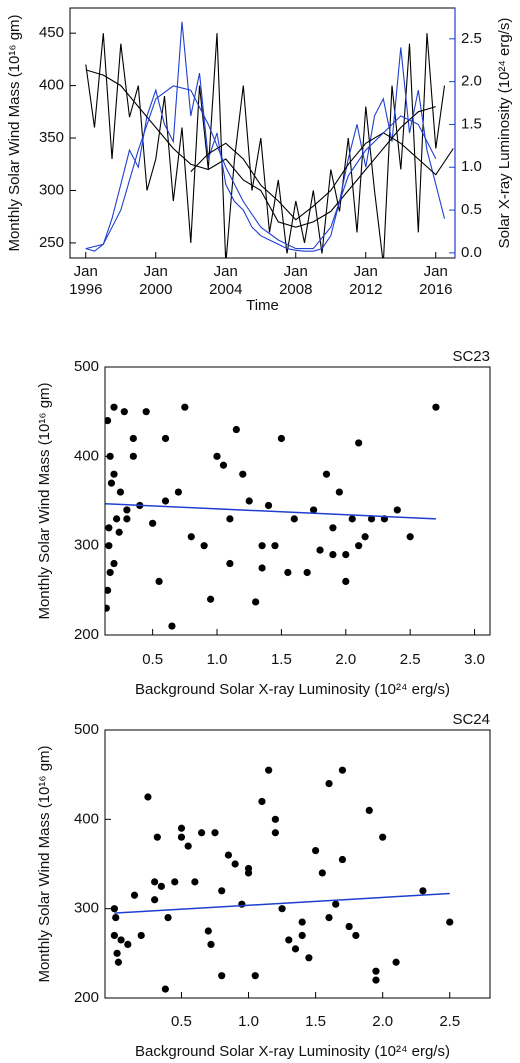  I want to click on x-tick-label: 2.0, so click(382, 1021).